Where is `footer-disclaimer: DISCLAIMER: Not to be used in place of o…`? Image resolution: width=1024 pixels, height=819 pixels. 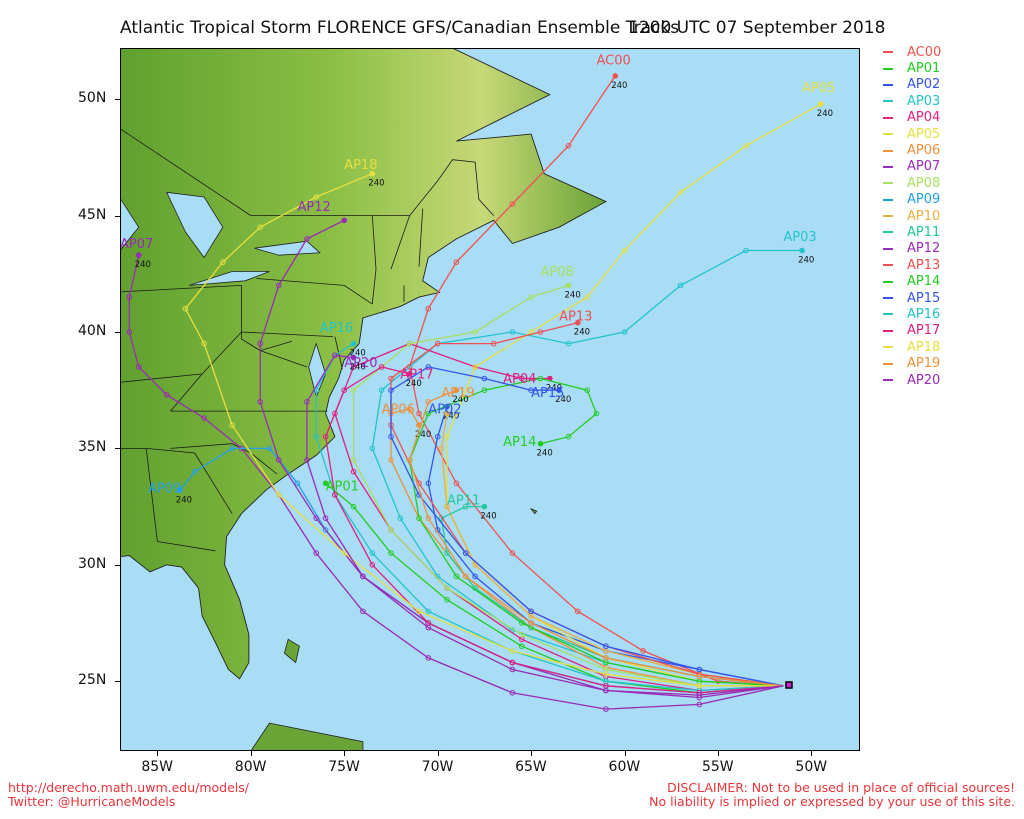 footer-disclaimer: DISCLAIMER: Not to be used in place of o… is located at coordinates (832, 795).